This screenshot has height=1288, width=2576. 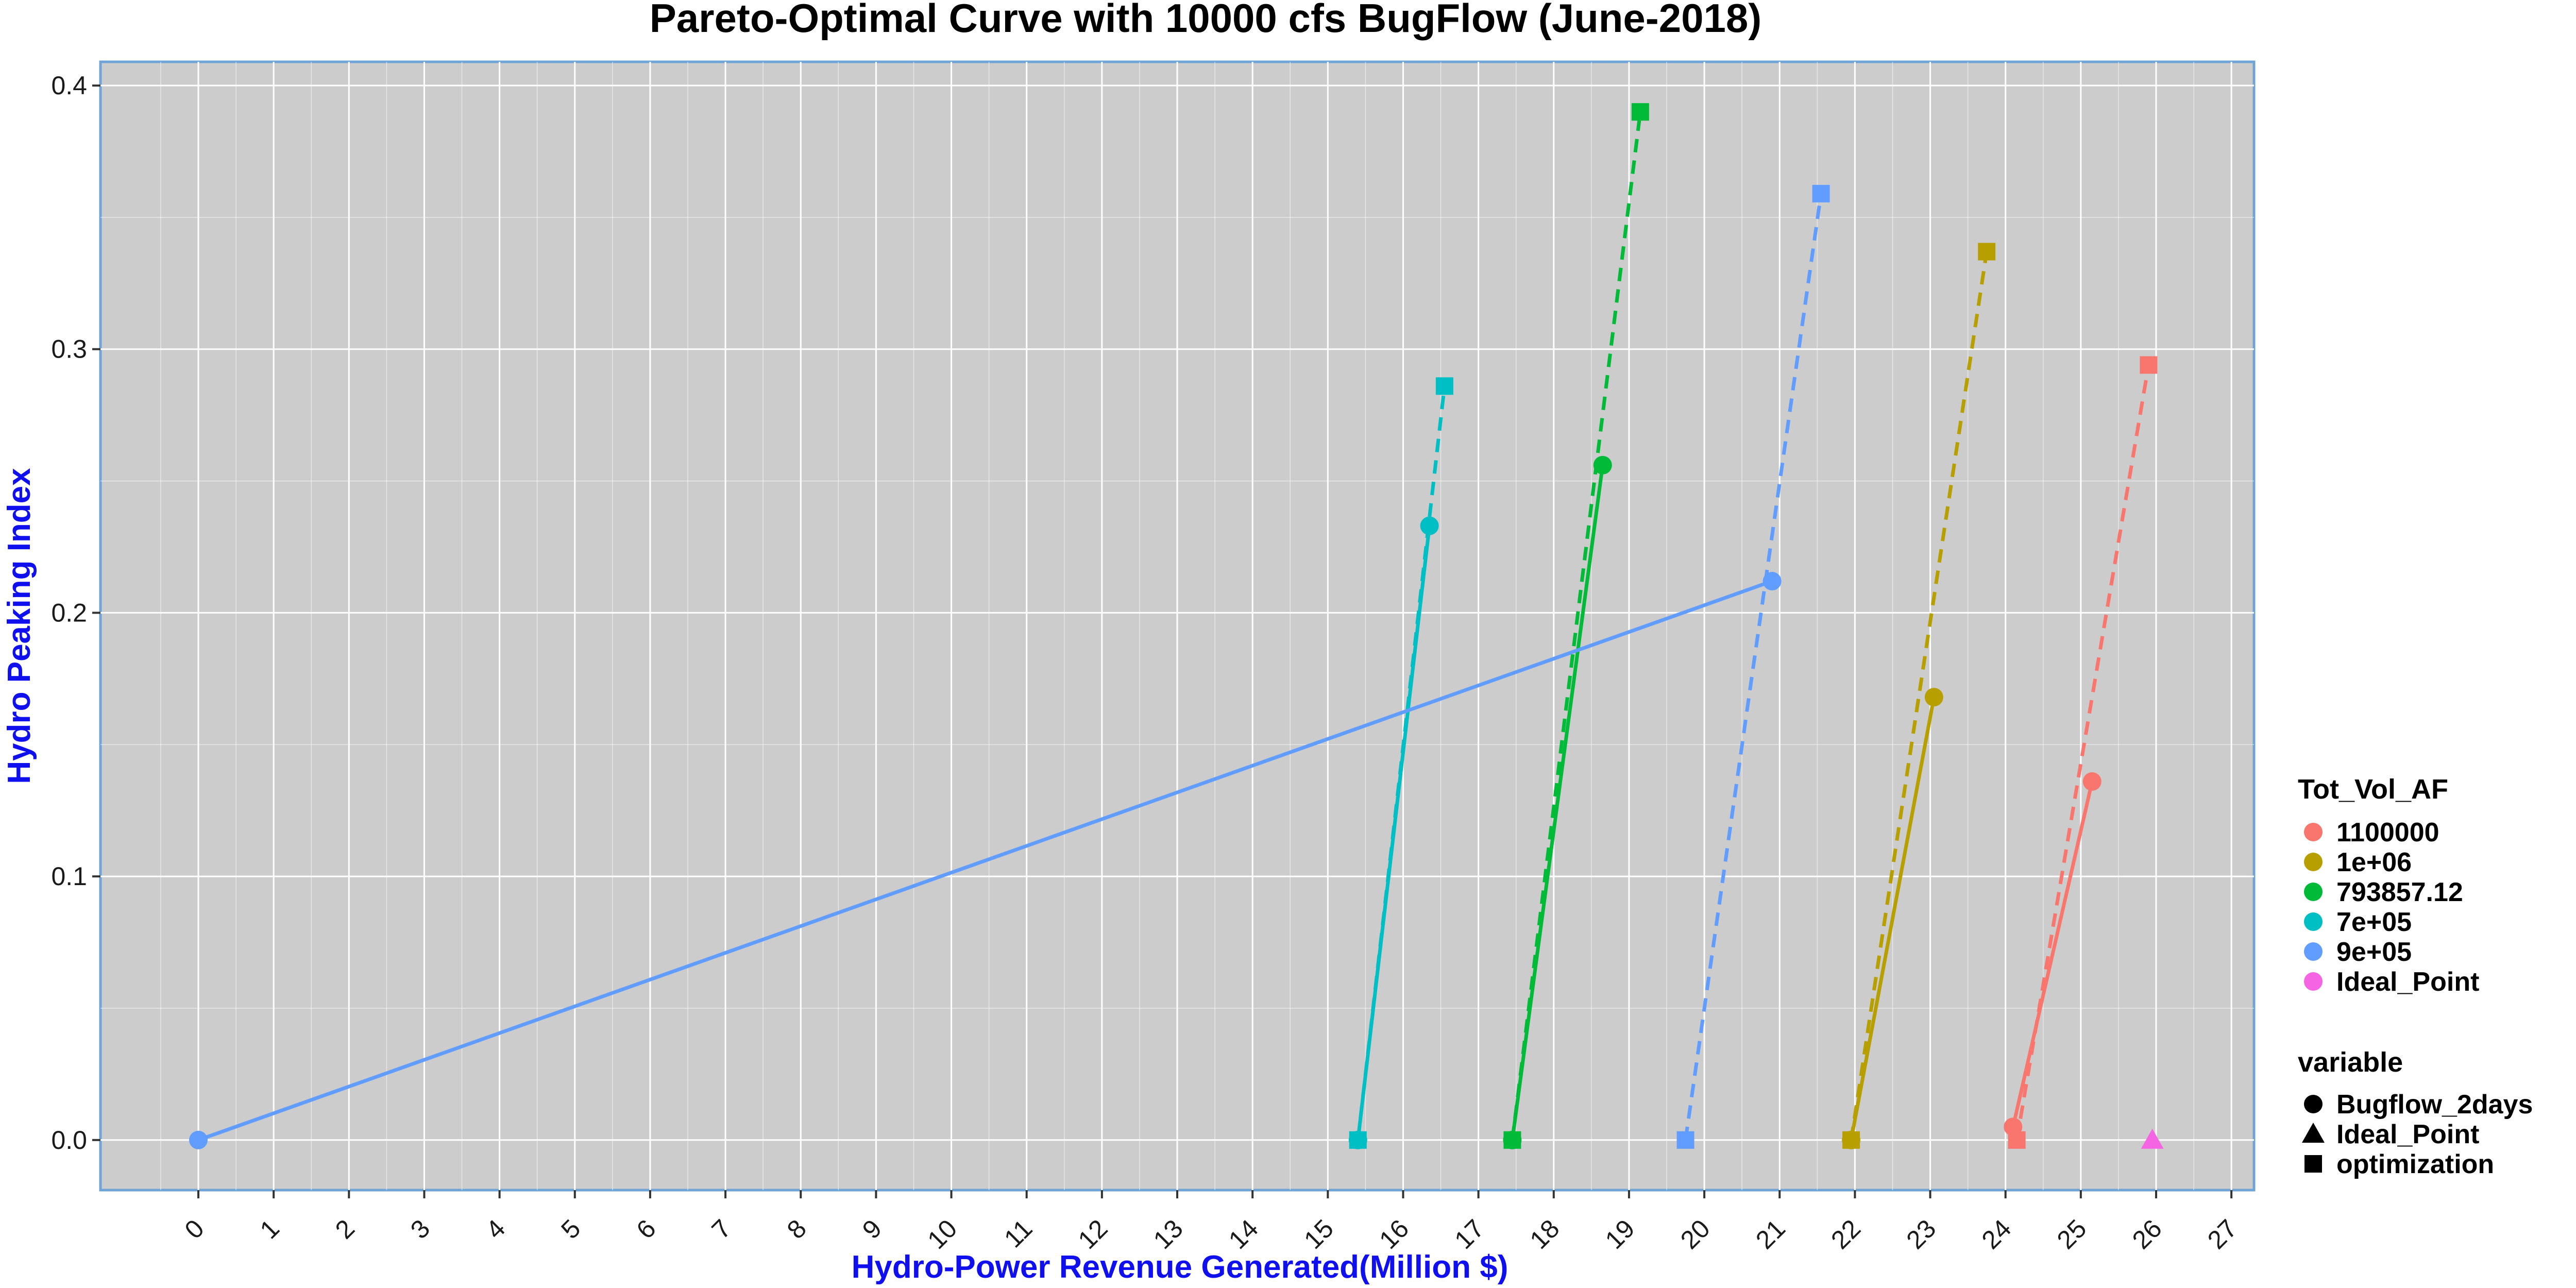 I want to click on x-tick-label: 24, so click(x=1996, y=1234).